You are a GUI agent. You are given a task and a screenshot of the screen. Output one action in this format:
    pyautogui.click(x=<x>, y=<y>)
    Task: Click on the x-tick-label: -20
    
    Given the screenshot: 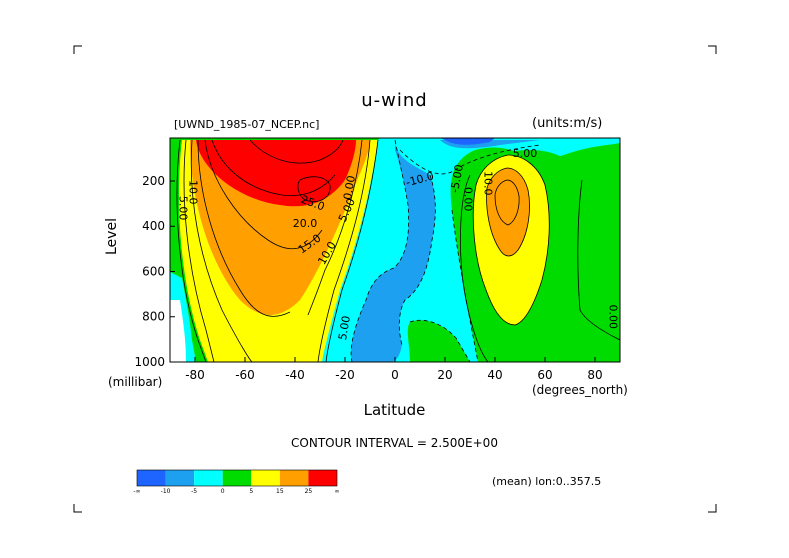 What is the action you would take?
    pyautogui.click(x=345, y=375)
    